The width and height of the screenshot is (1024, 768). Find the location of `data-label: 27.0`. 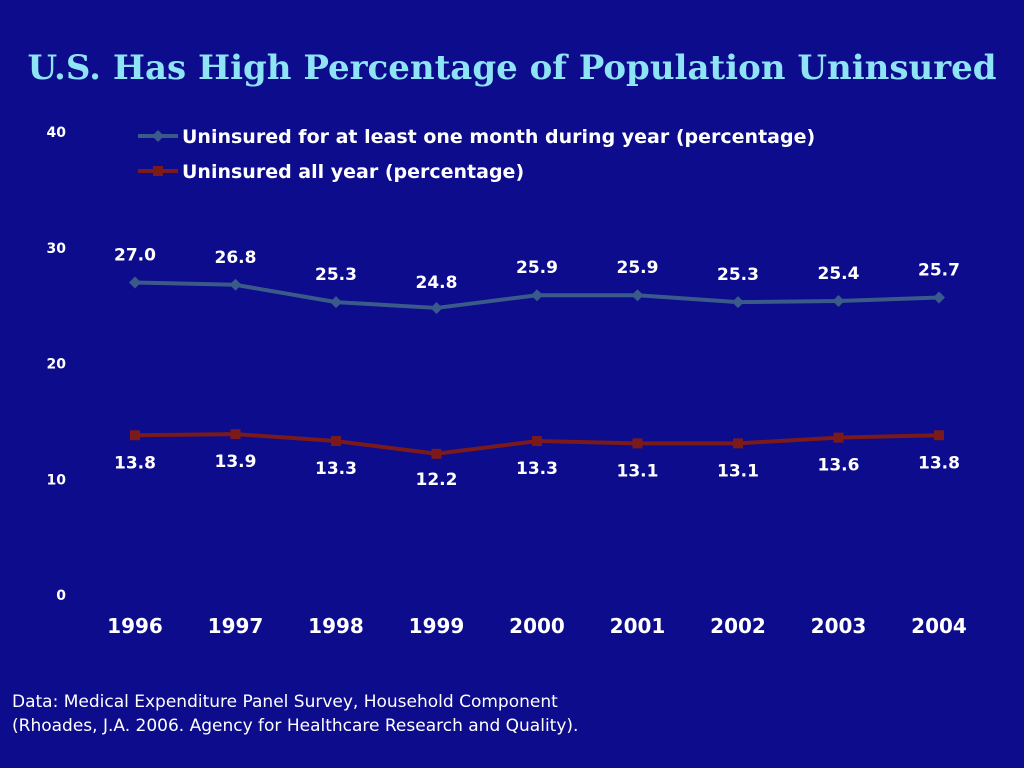

data-label: 27.0 is located at coordinates (135, 255).